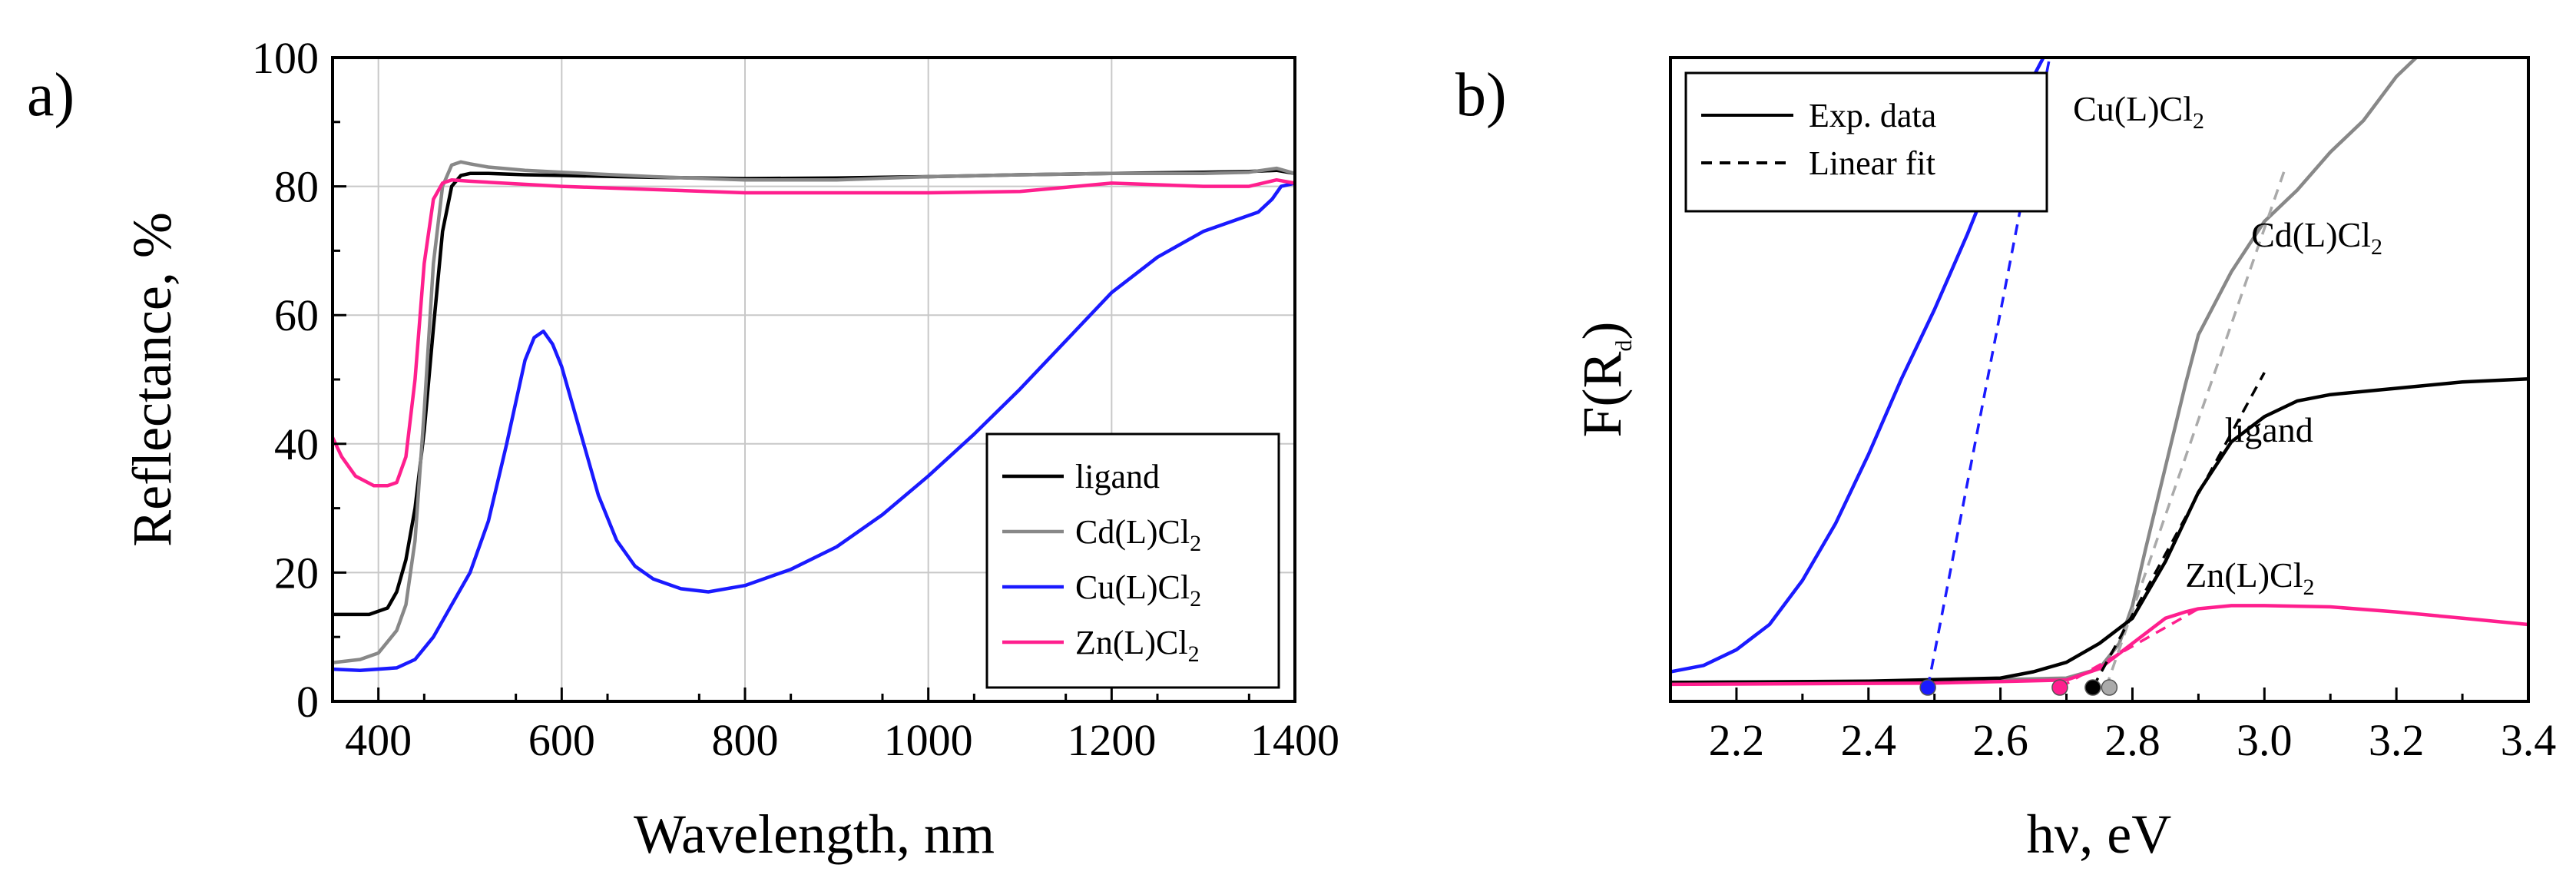 The height and width of the screenshot is (888, 2576). Describe the element at coordinates (1819, 139) in the screenshot. I see `panel-b-legend-entries: Exp. data Linear fit` at that location.